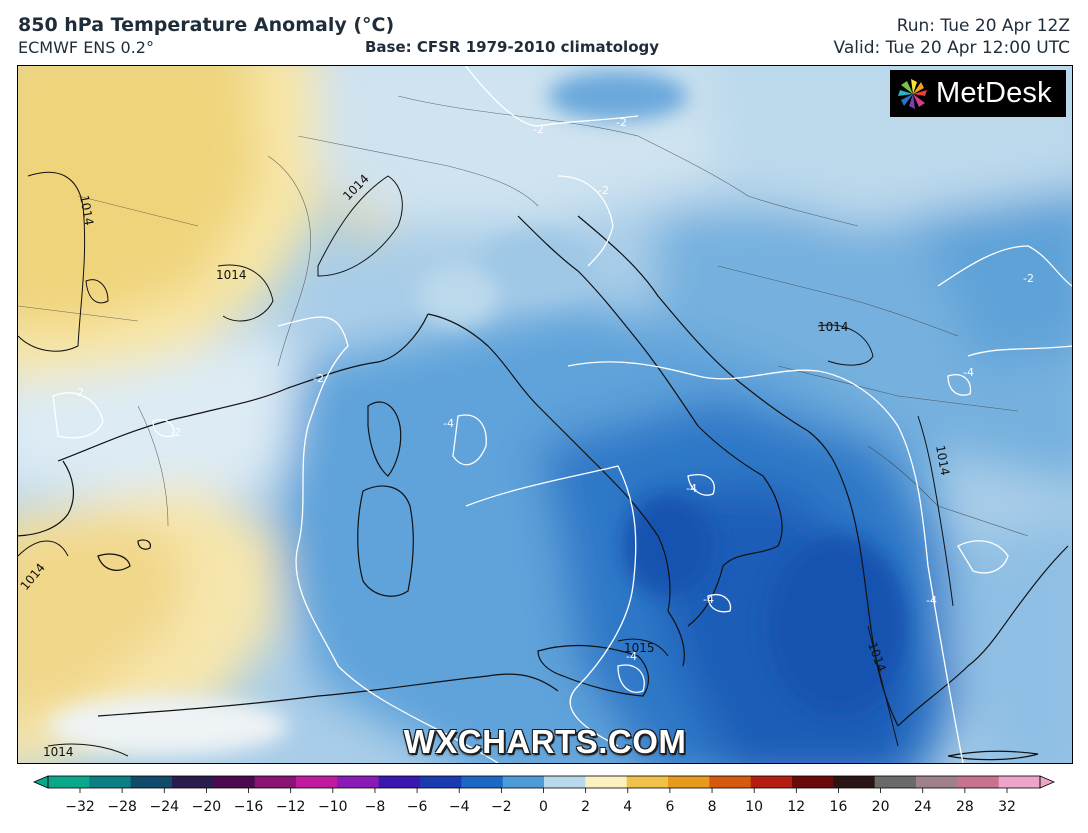  Describe the element at coordinates (207, 807) in the screenshot. I see `colorbar-tick-label: −20` at that location.